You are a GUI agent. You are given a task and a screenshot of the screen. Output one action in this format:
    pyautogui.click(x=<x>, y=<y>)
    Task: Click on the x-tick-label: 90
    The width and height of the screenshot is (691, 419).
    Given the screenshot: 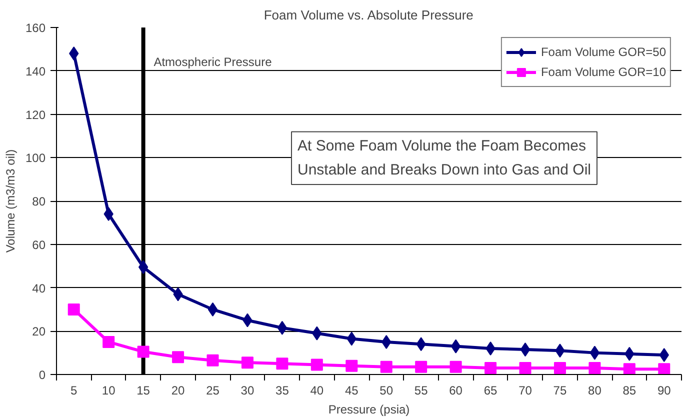 What is the action you would take?
    pyautogui.click(x=664, y=391)
    